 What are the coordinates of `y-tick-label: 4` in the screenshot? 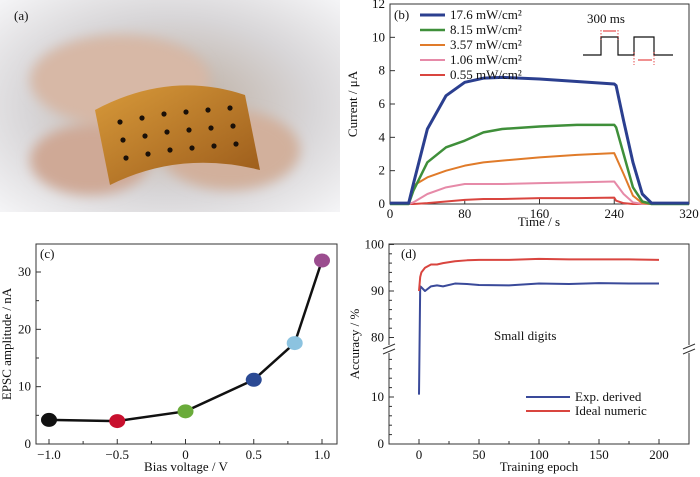 It's located at (382, 136).